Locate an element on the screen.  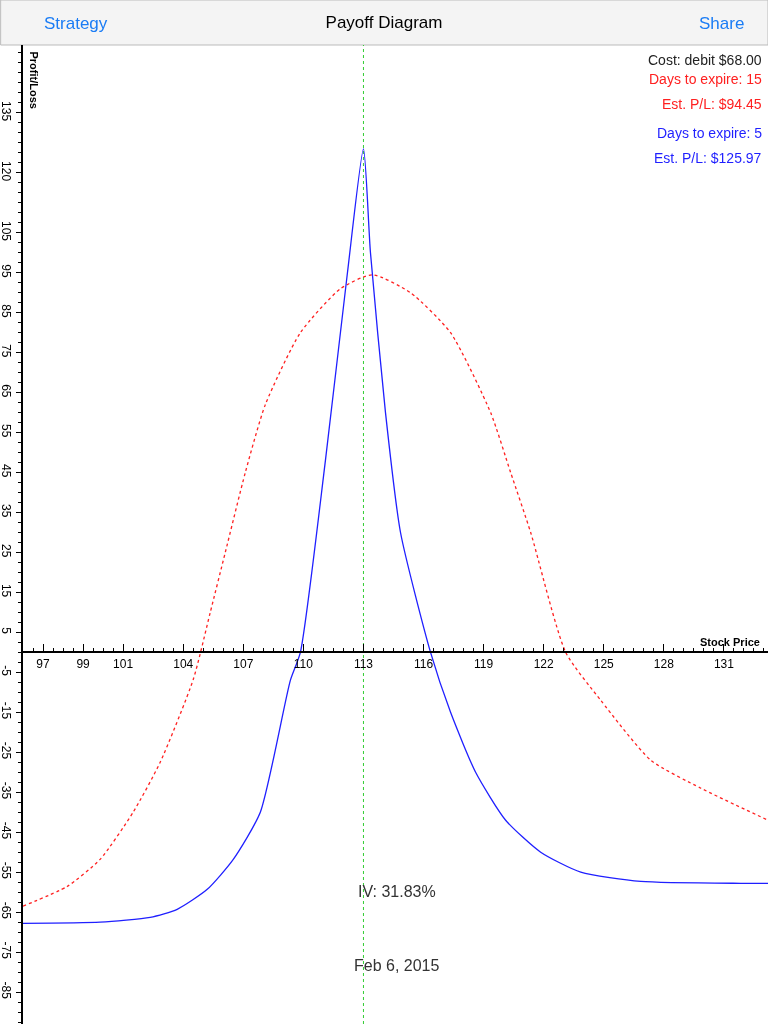
annotation: Est. P/L: $125.97 is located at coordinates (708, 158).